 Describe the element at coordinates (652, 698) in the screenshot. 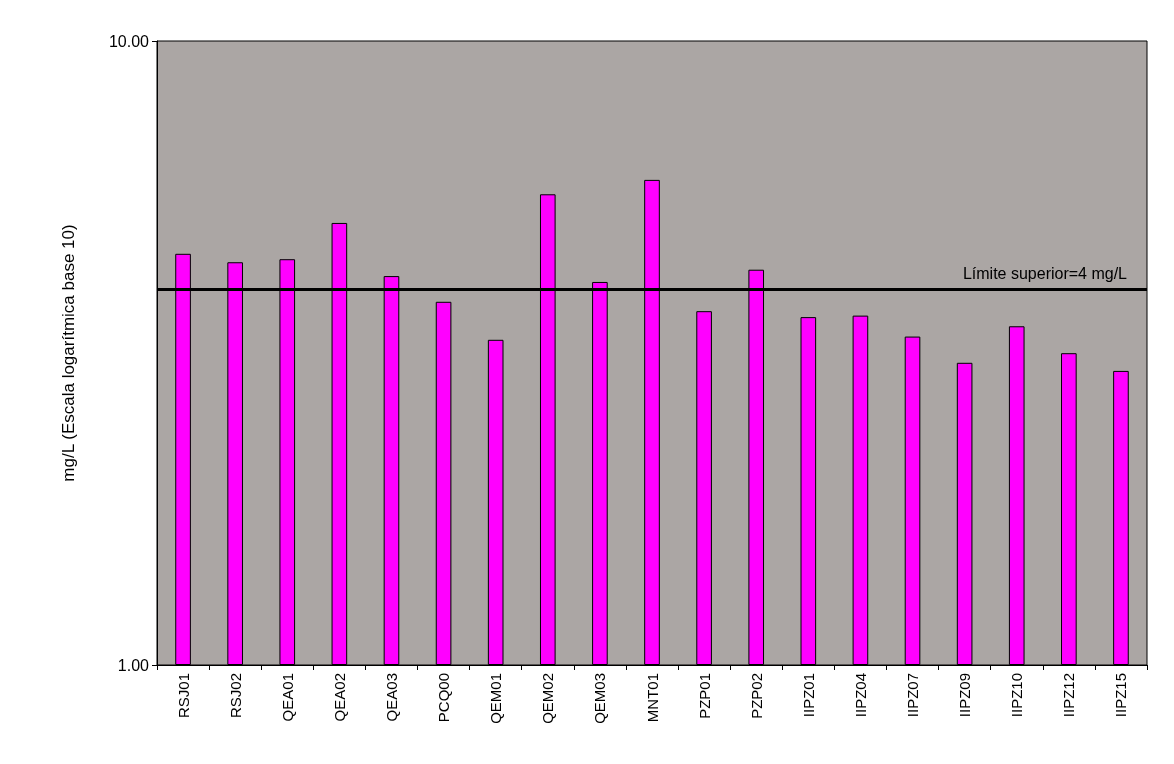

I see `x-tick-label: MNT01` at that location.